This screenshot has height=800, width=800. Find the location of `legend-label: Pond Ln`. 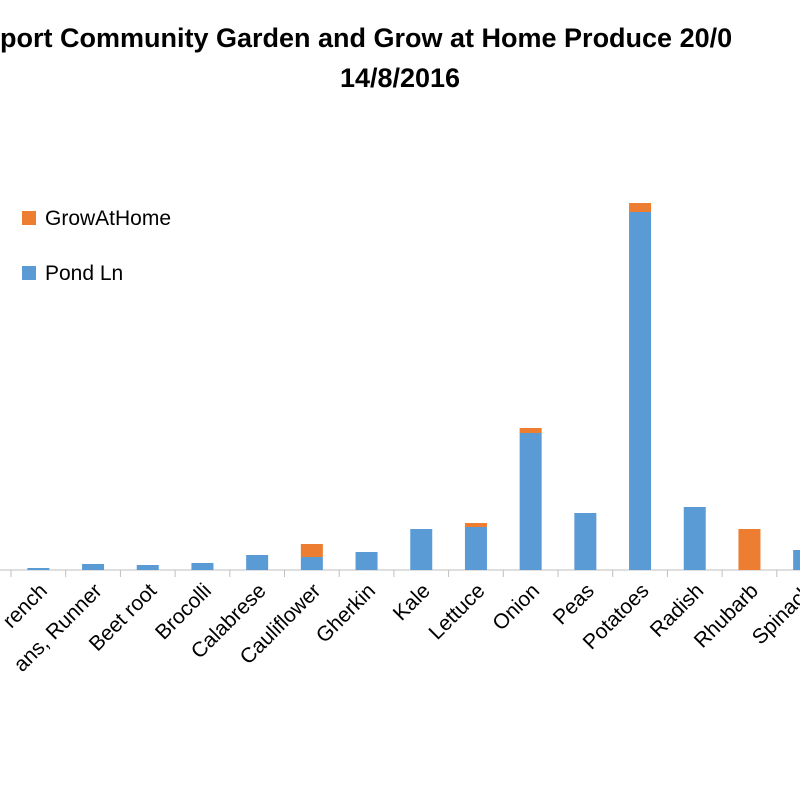

legend-label: Pond Ln is located at coordinates (84, 273).